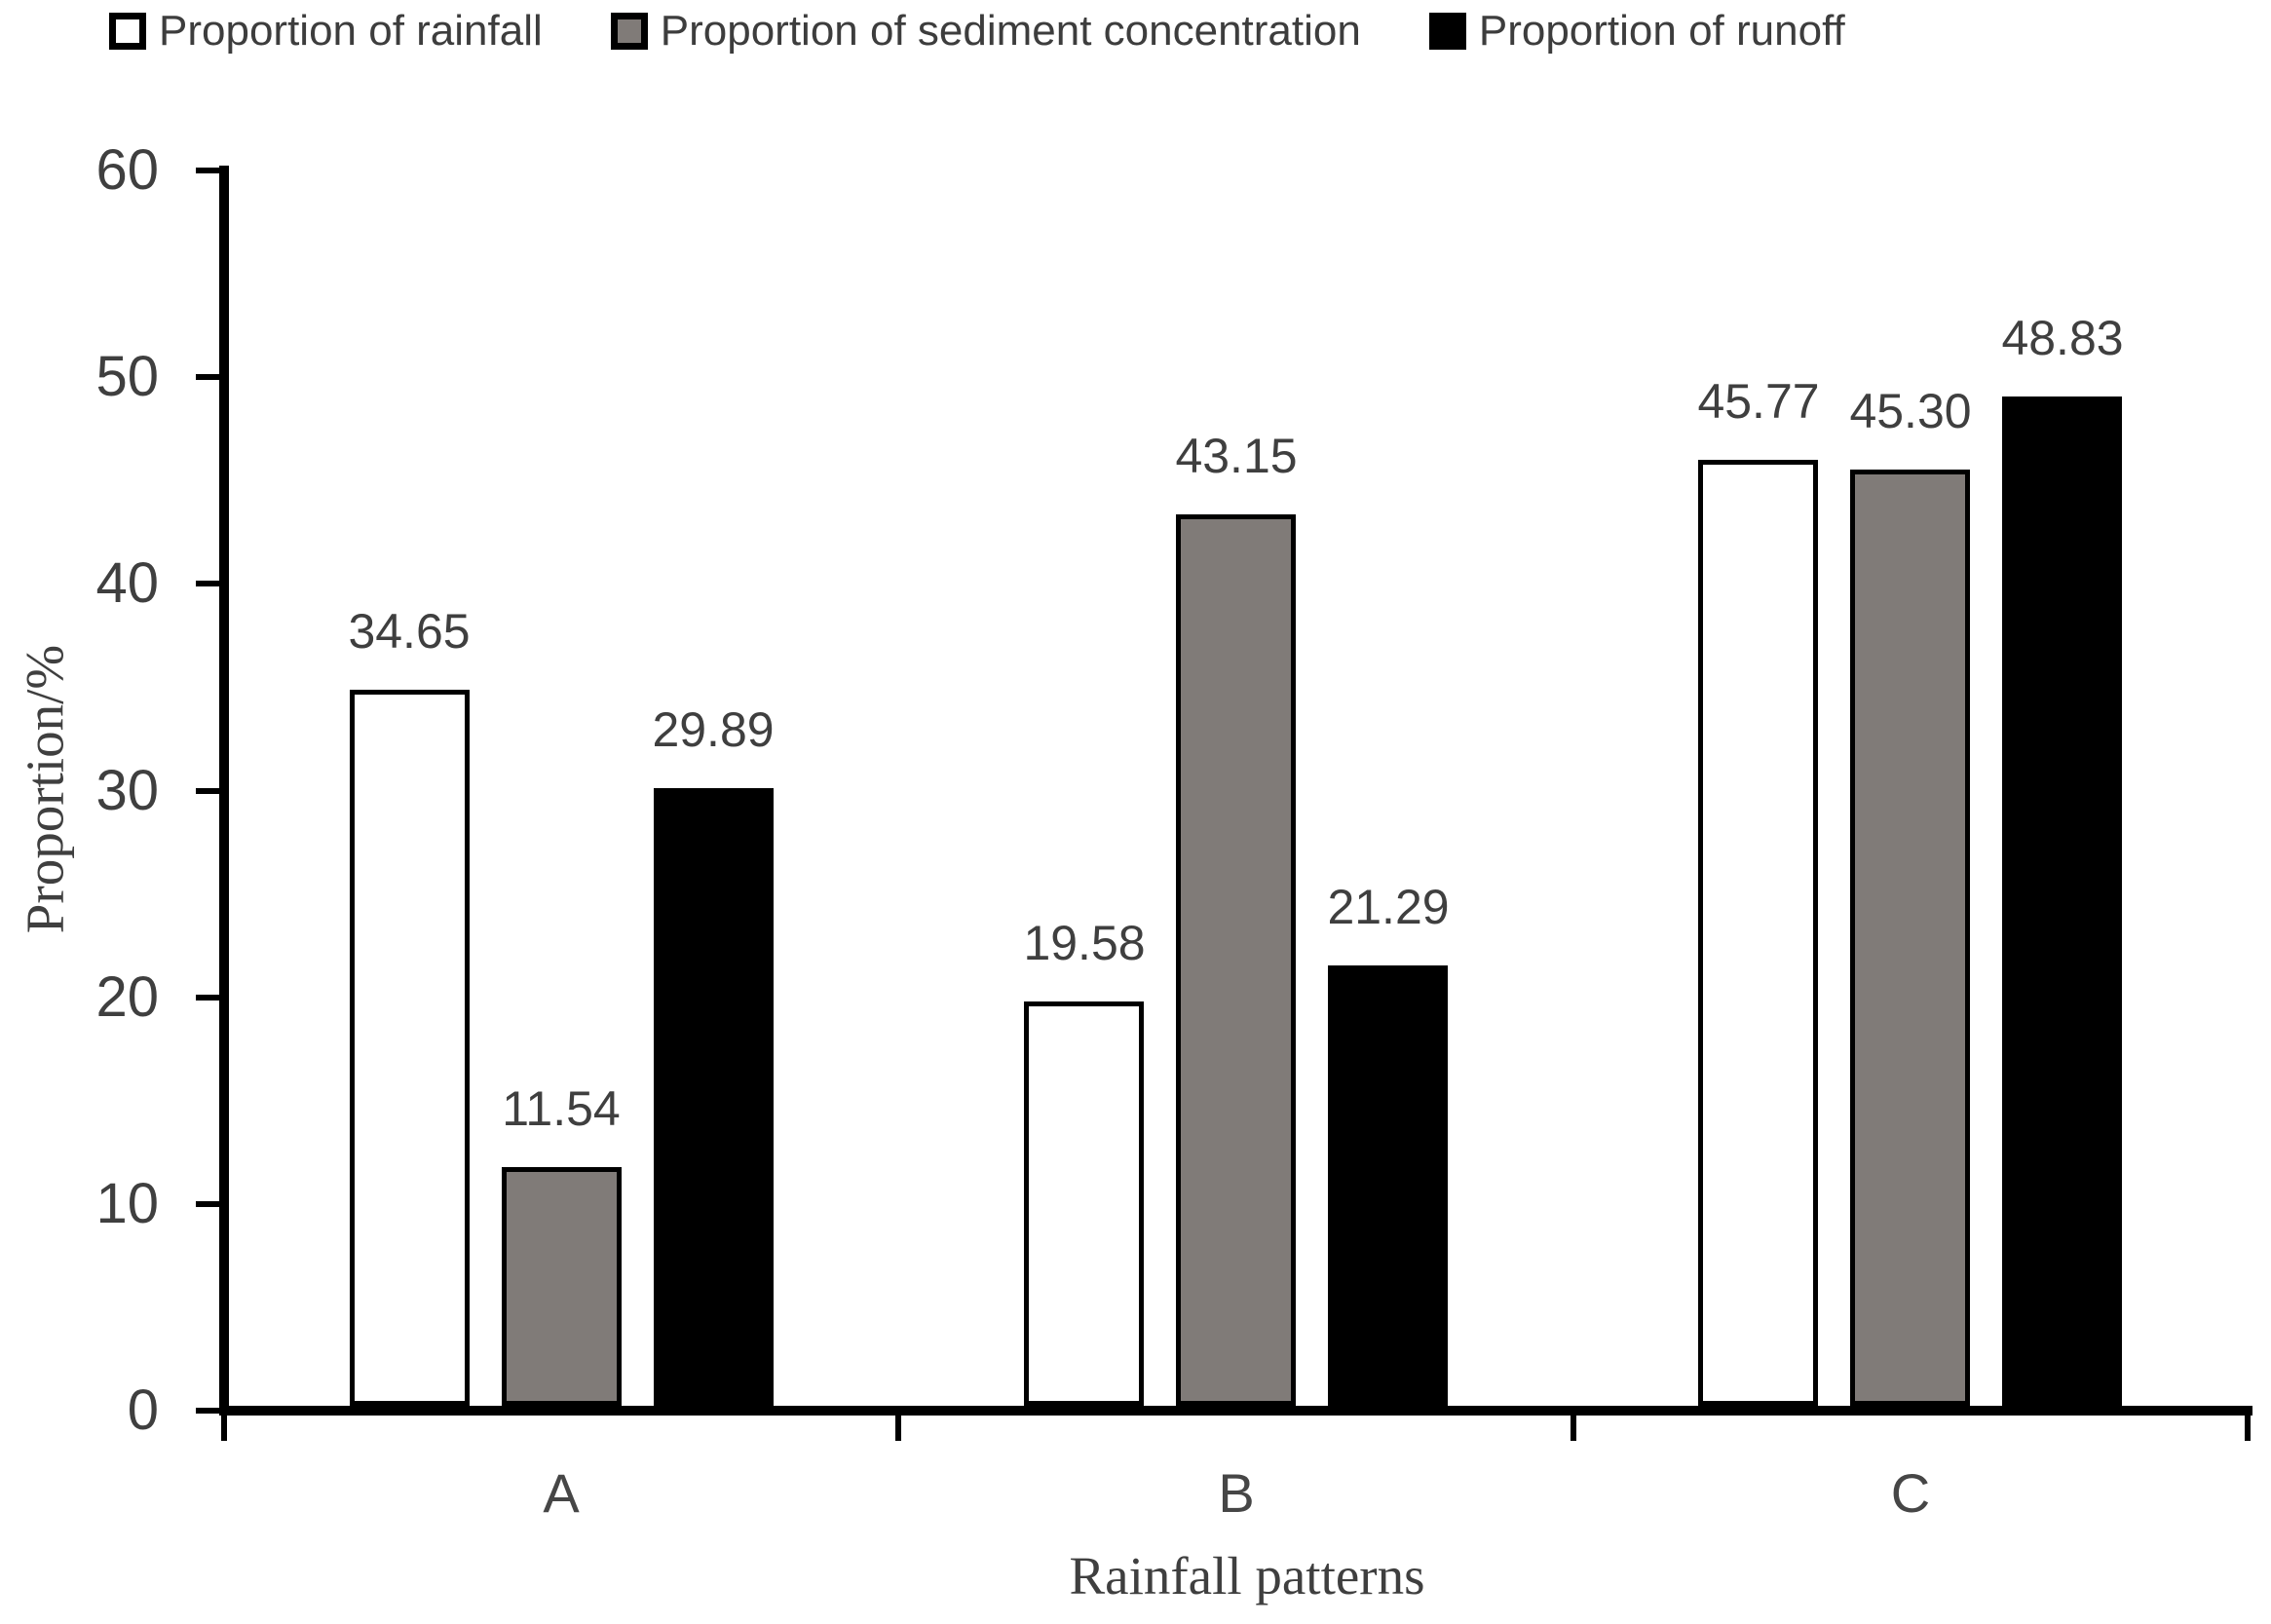  I want to click on bar-C-series1, so click(1758, 933).